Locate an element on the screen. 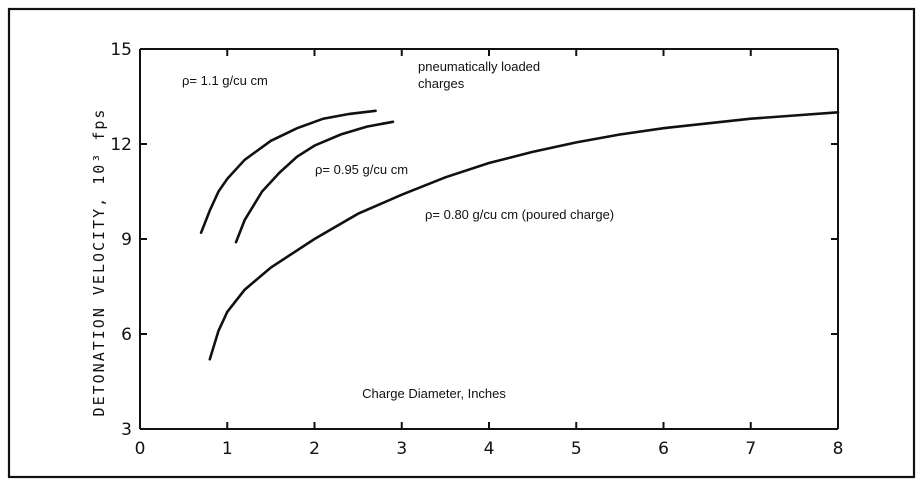  series-label-1-1: ρ= 1.1 g/cu cm is located at coordinates (225, 80).